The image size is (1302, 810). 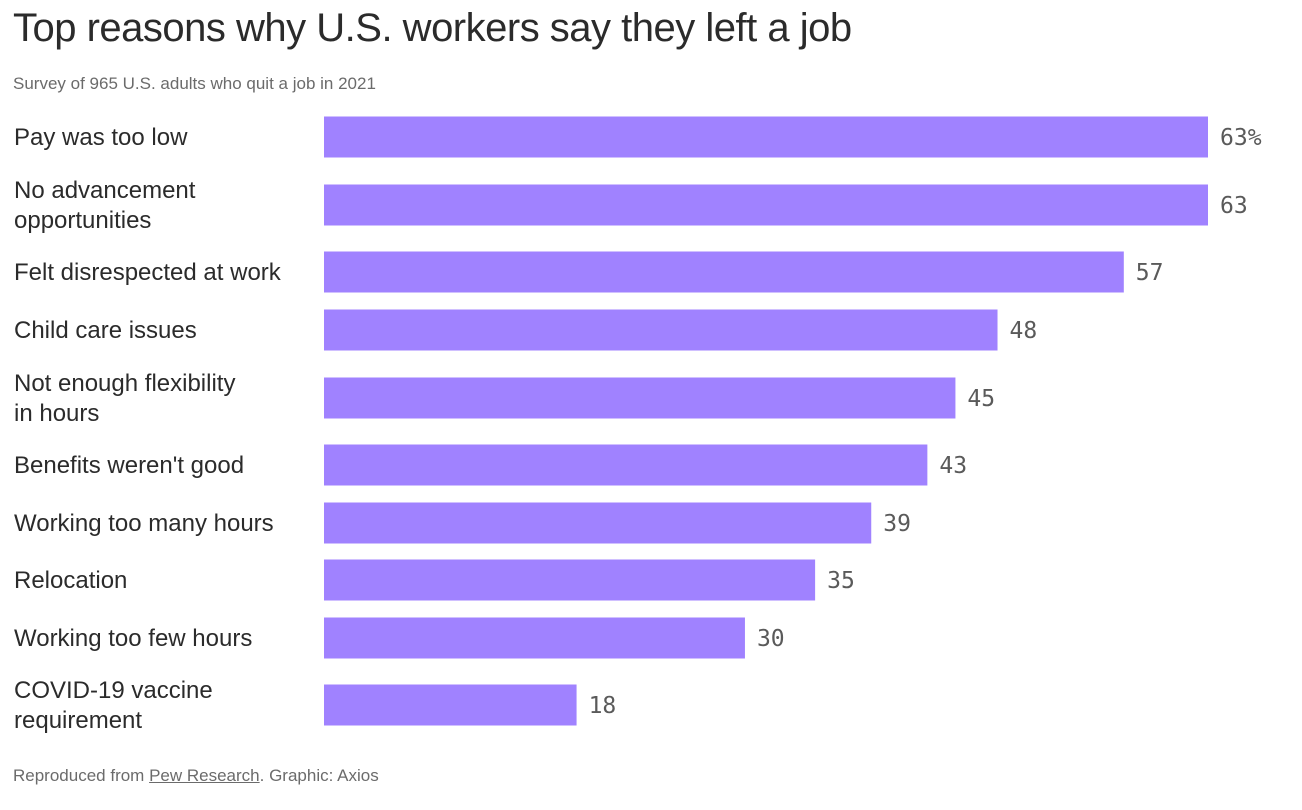 I want to click on category-label-4: Child care issues, so click(x=105, y=330).